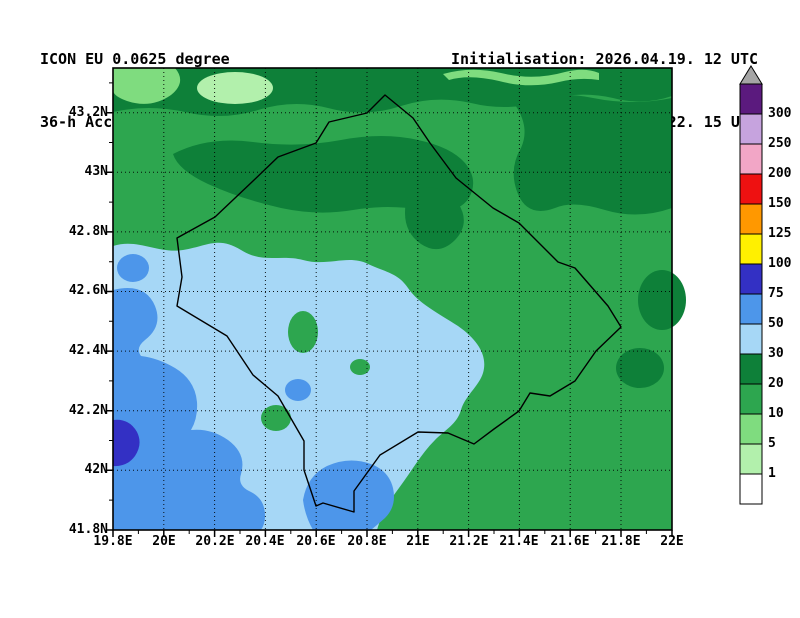 The height and width of the screenshot is (618, 800). What do you see at coordinates (189, 409) in the screenshot?
I see `precip-fill-50-75-west` at bounding box center [189, 409].